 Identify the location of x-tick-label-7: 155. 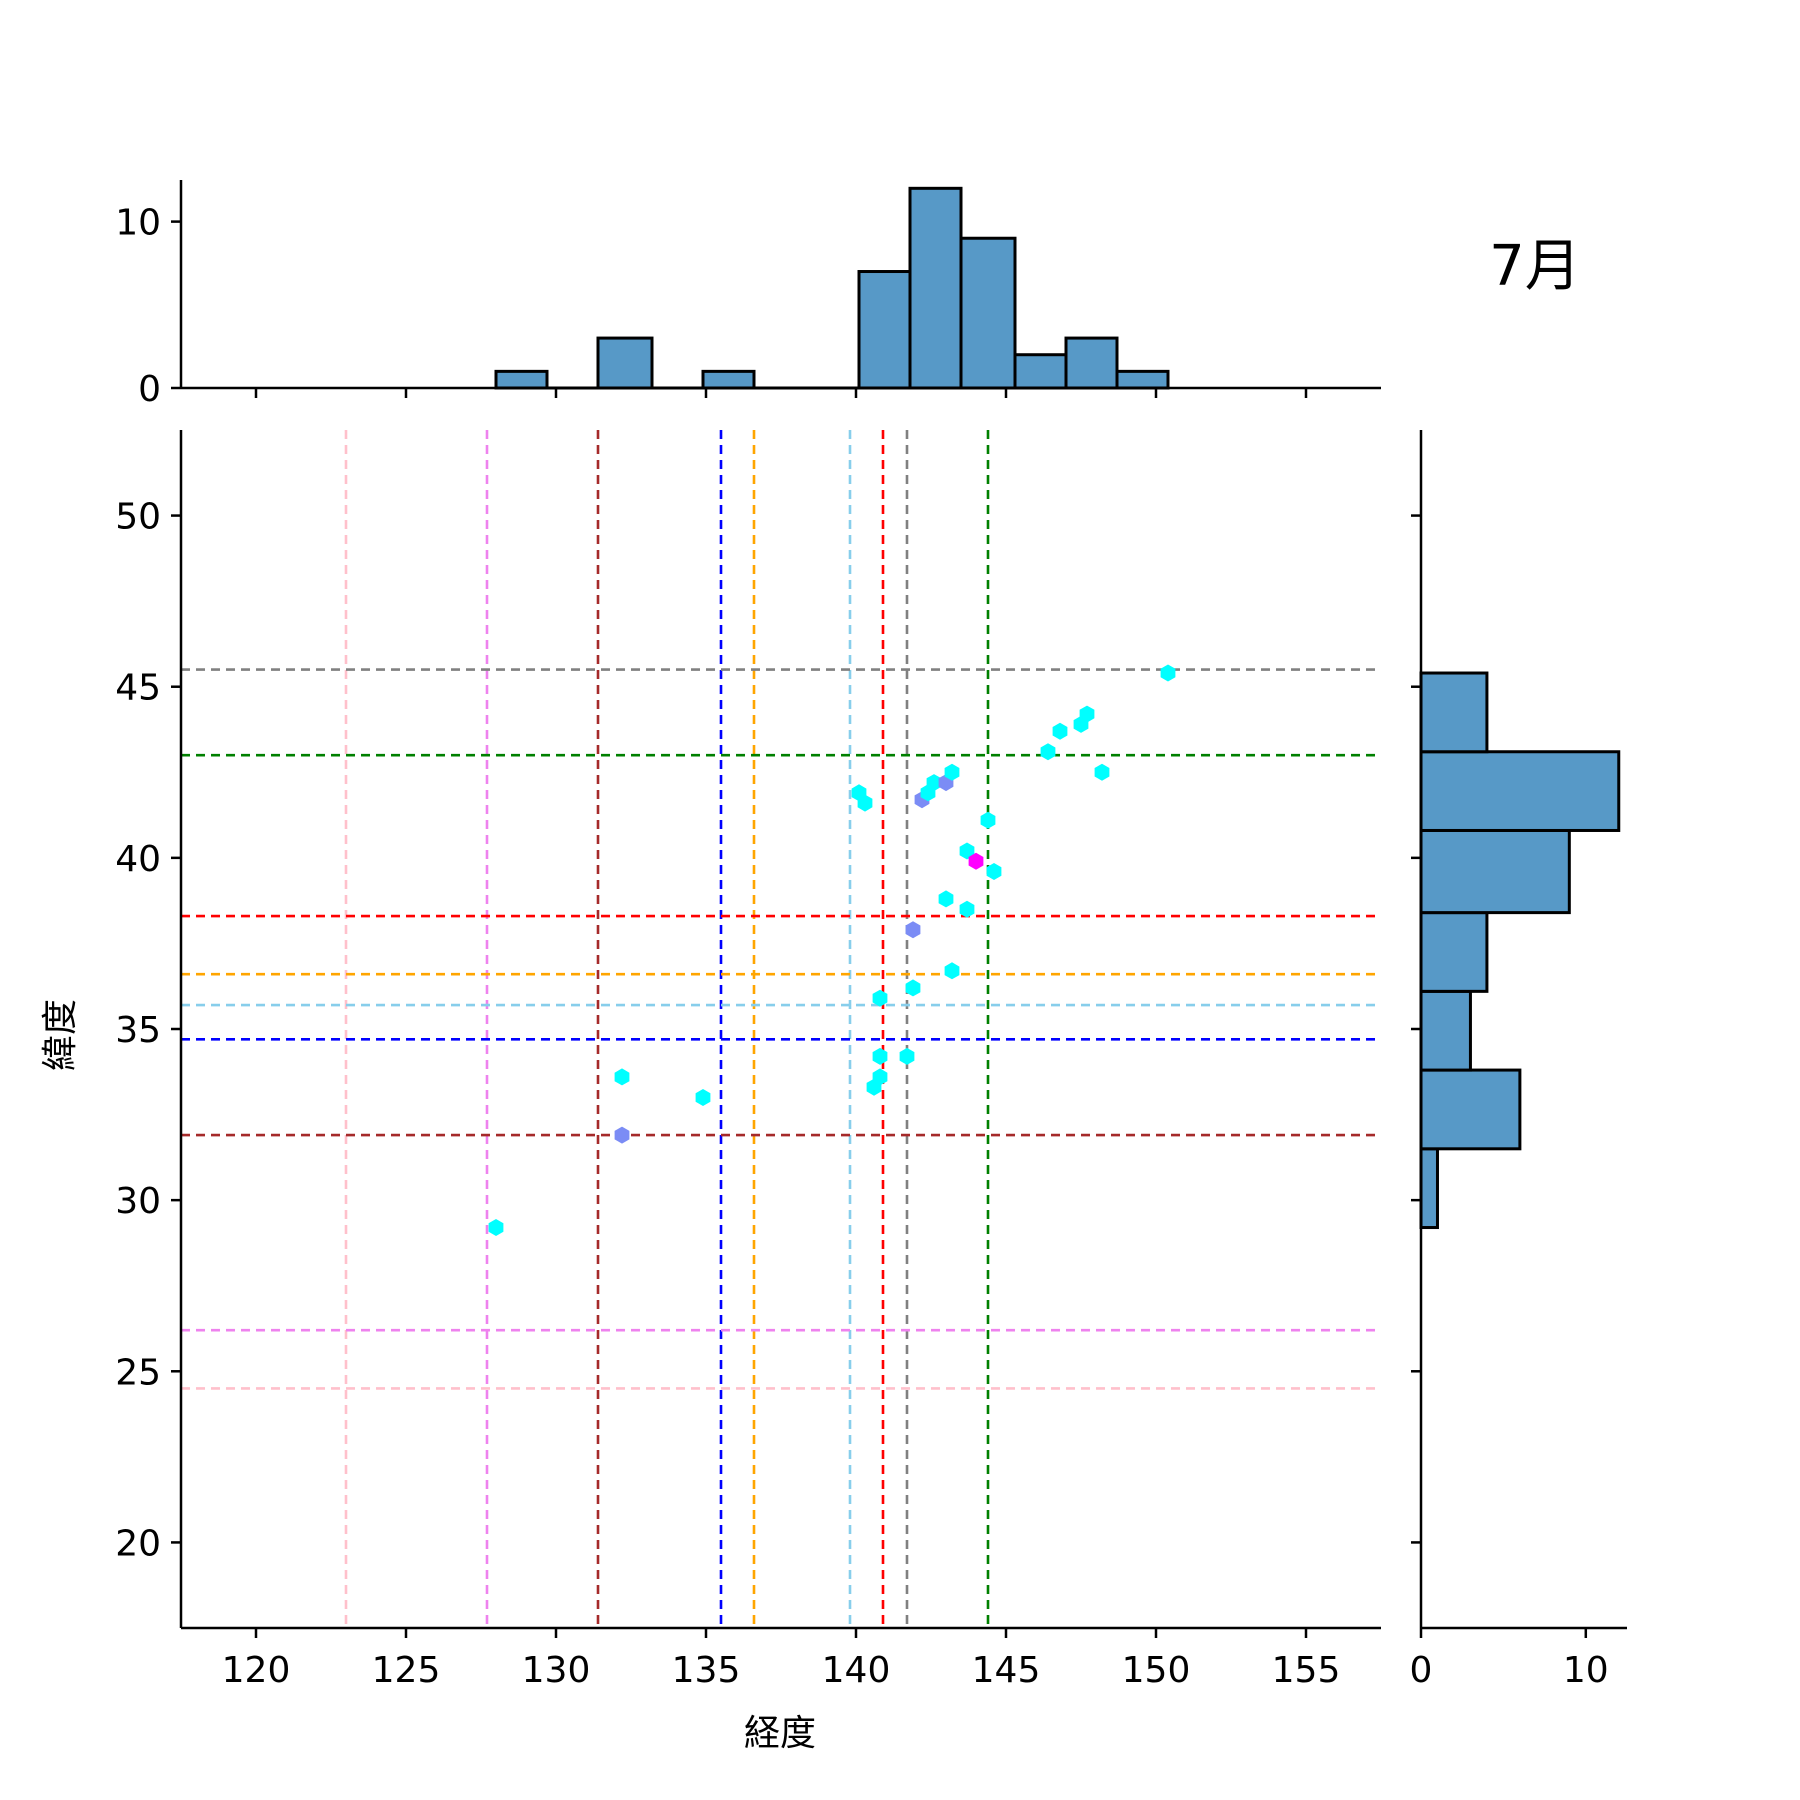
(1306, 1670).